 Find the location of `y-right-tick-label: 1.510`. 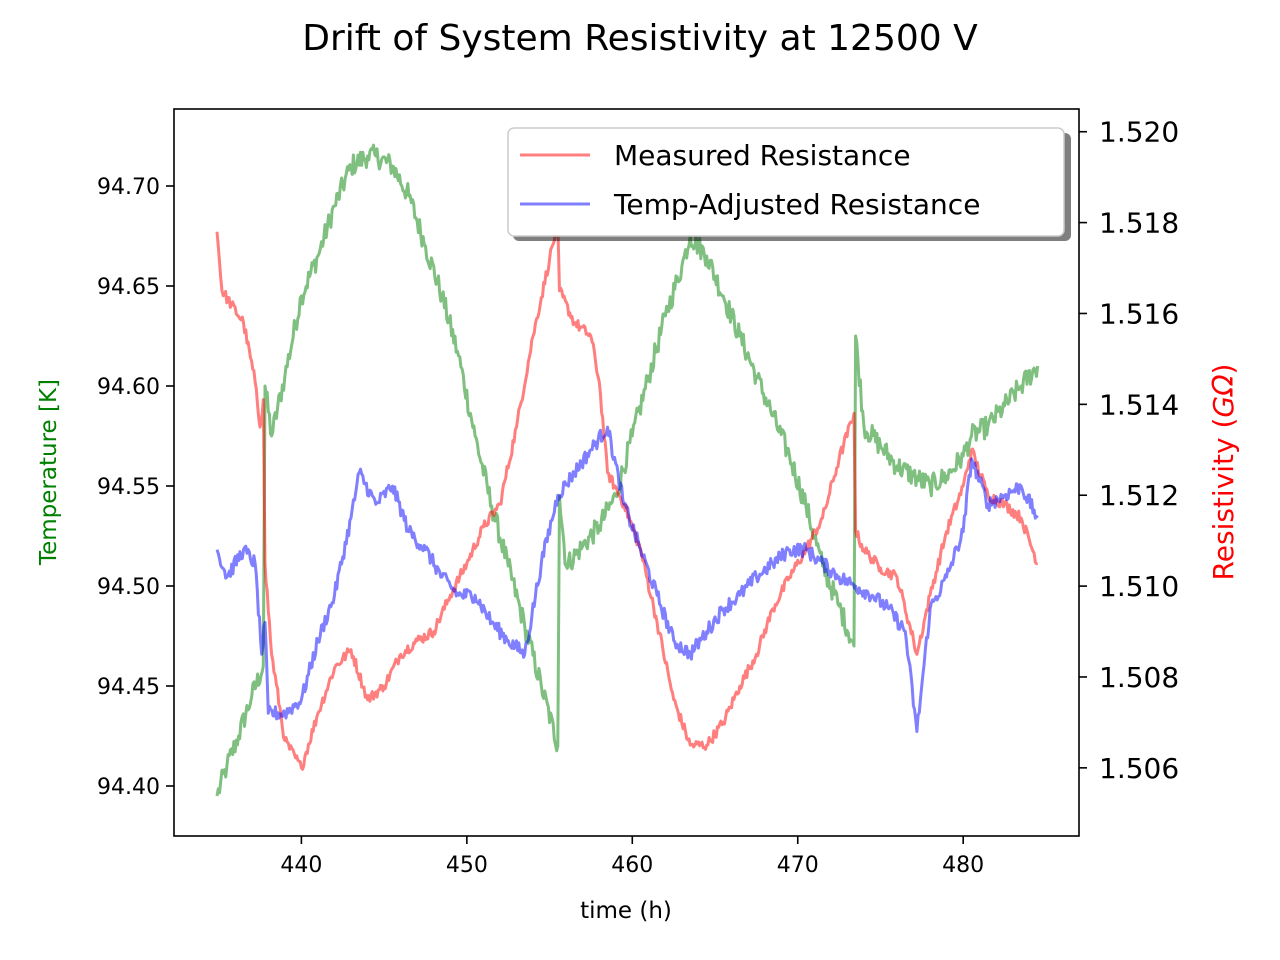

y-right-tick-label: 1.510 is located at coordinates (1139, 586).